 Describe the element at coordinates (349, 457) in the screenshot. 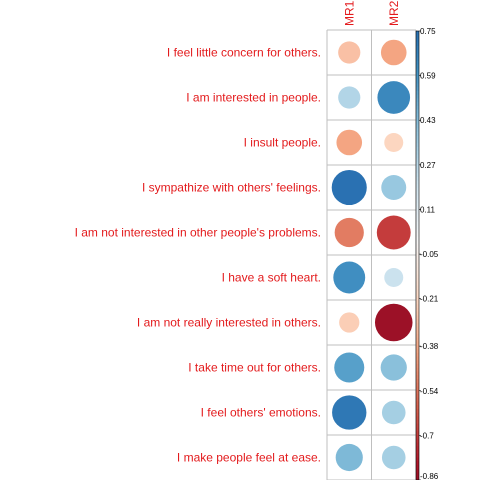

I see `corr-circle-r10-c1` at that location.